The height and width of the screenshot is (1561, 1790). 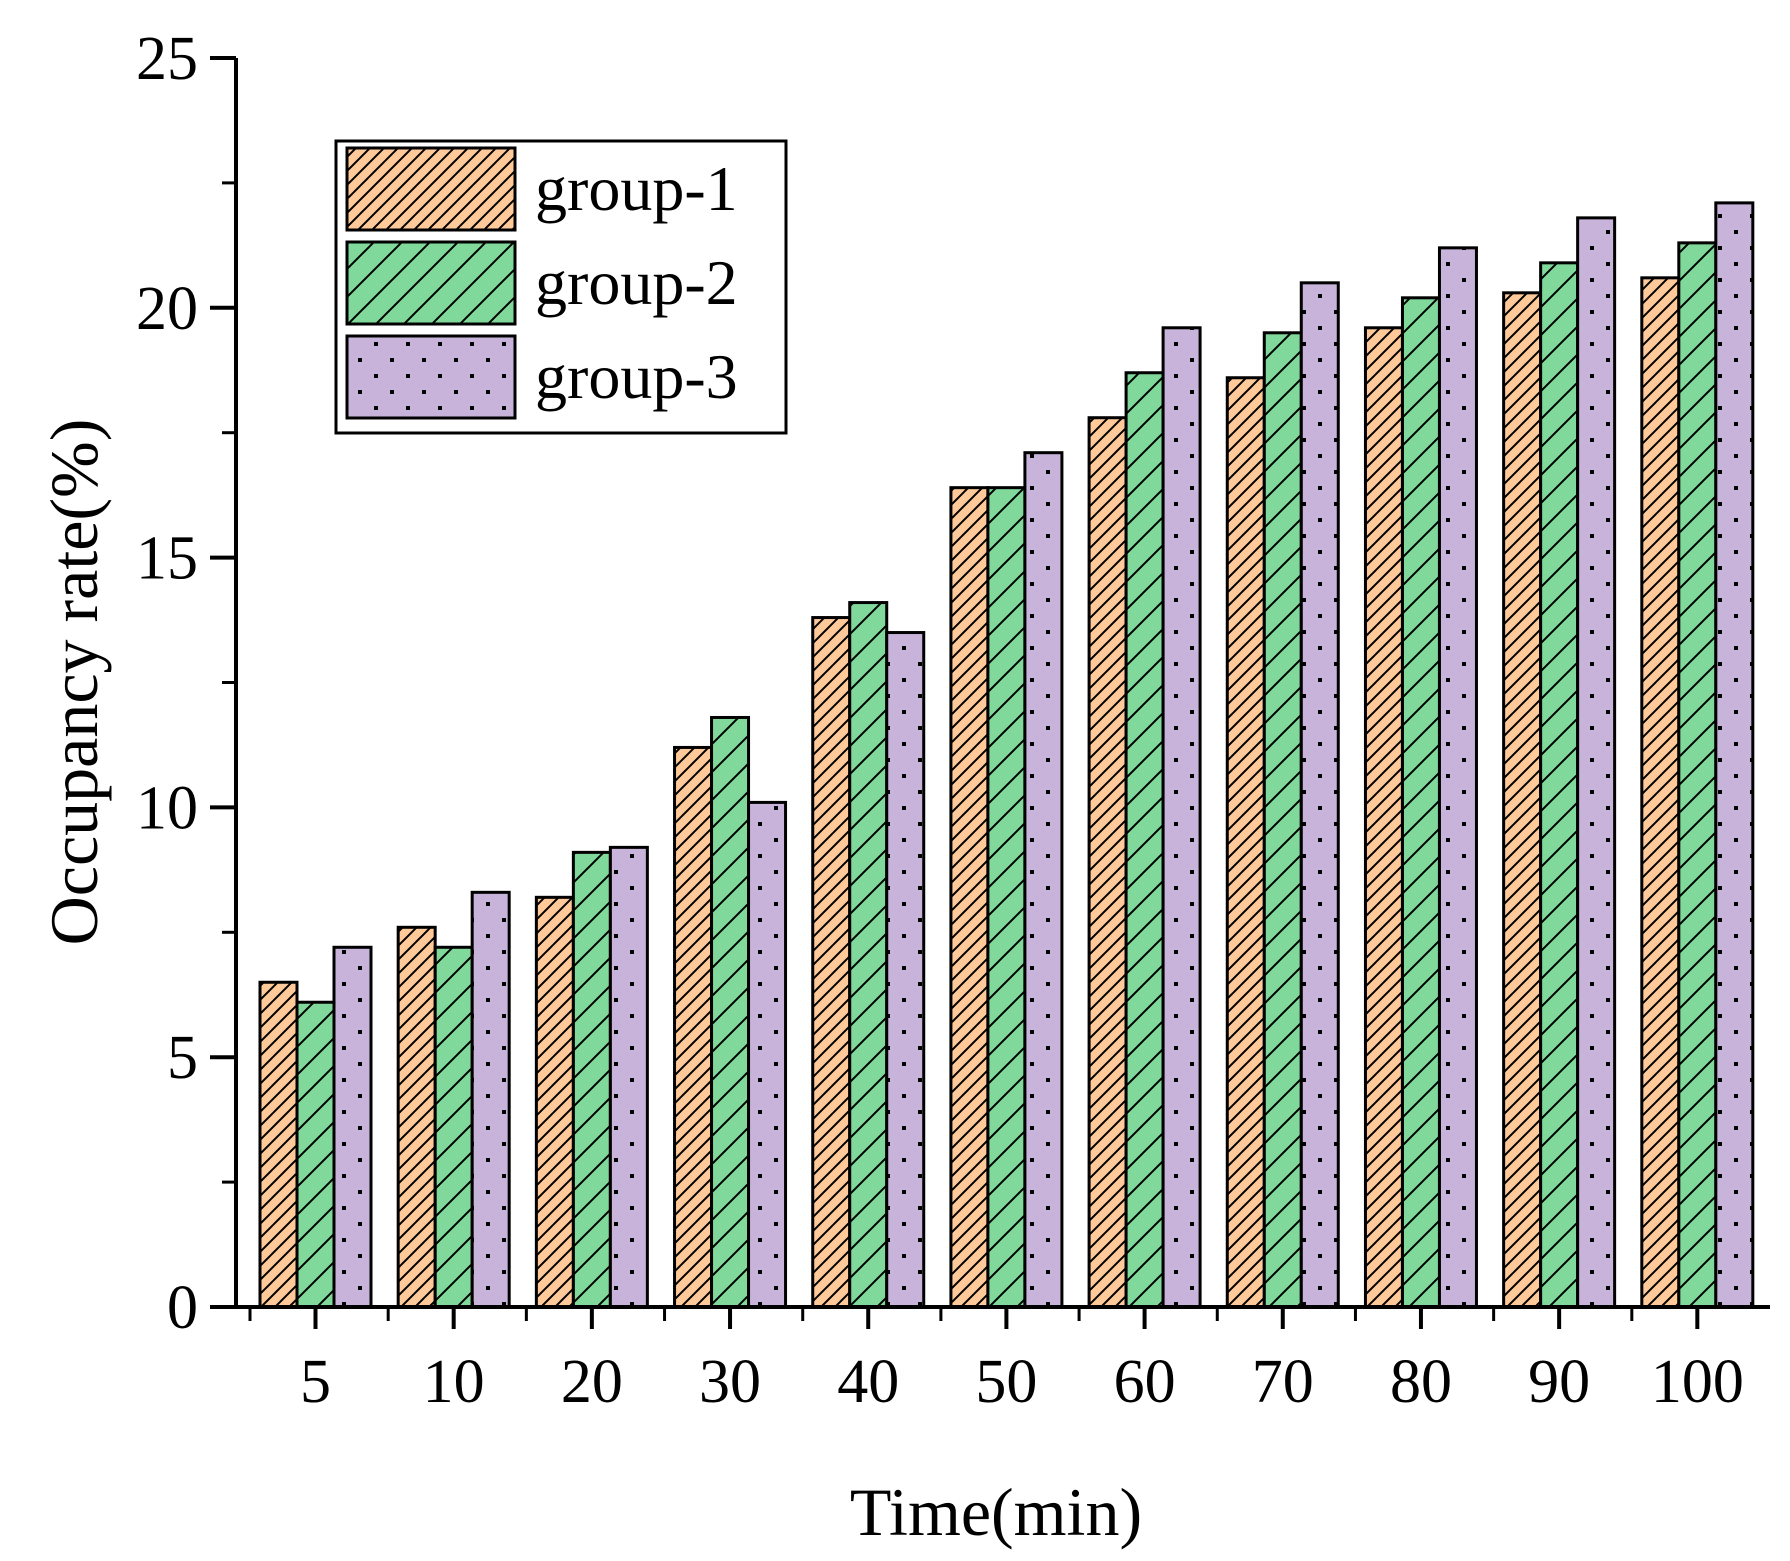 What do you see at coordinates (74, 682) in the screenshot?
I see `y-axis-title: Occupancy rate(%)` at bounding box center [74, 682].